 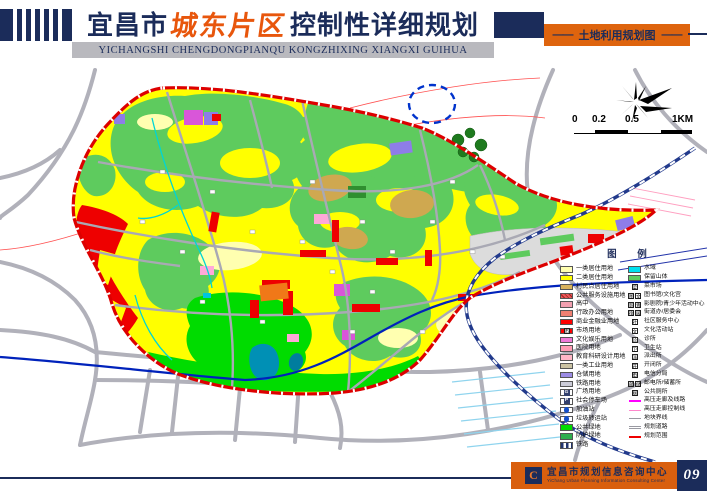 What do you see at coordinates (653, 356) in the screenshot?
I see `legend-item-label: 派出所` at bounding box center [653, 356].